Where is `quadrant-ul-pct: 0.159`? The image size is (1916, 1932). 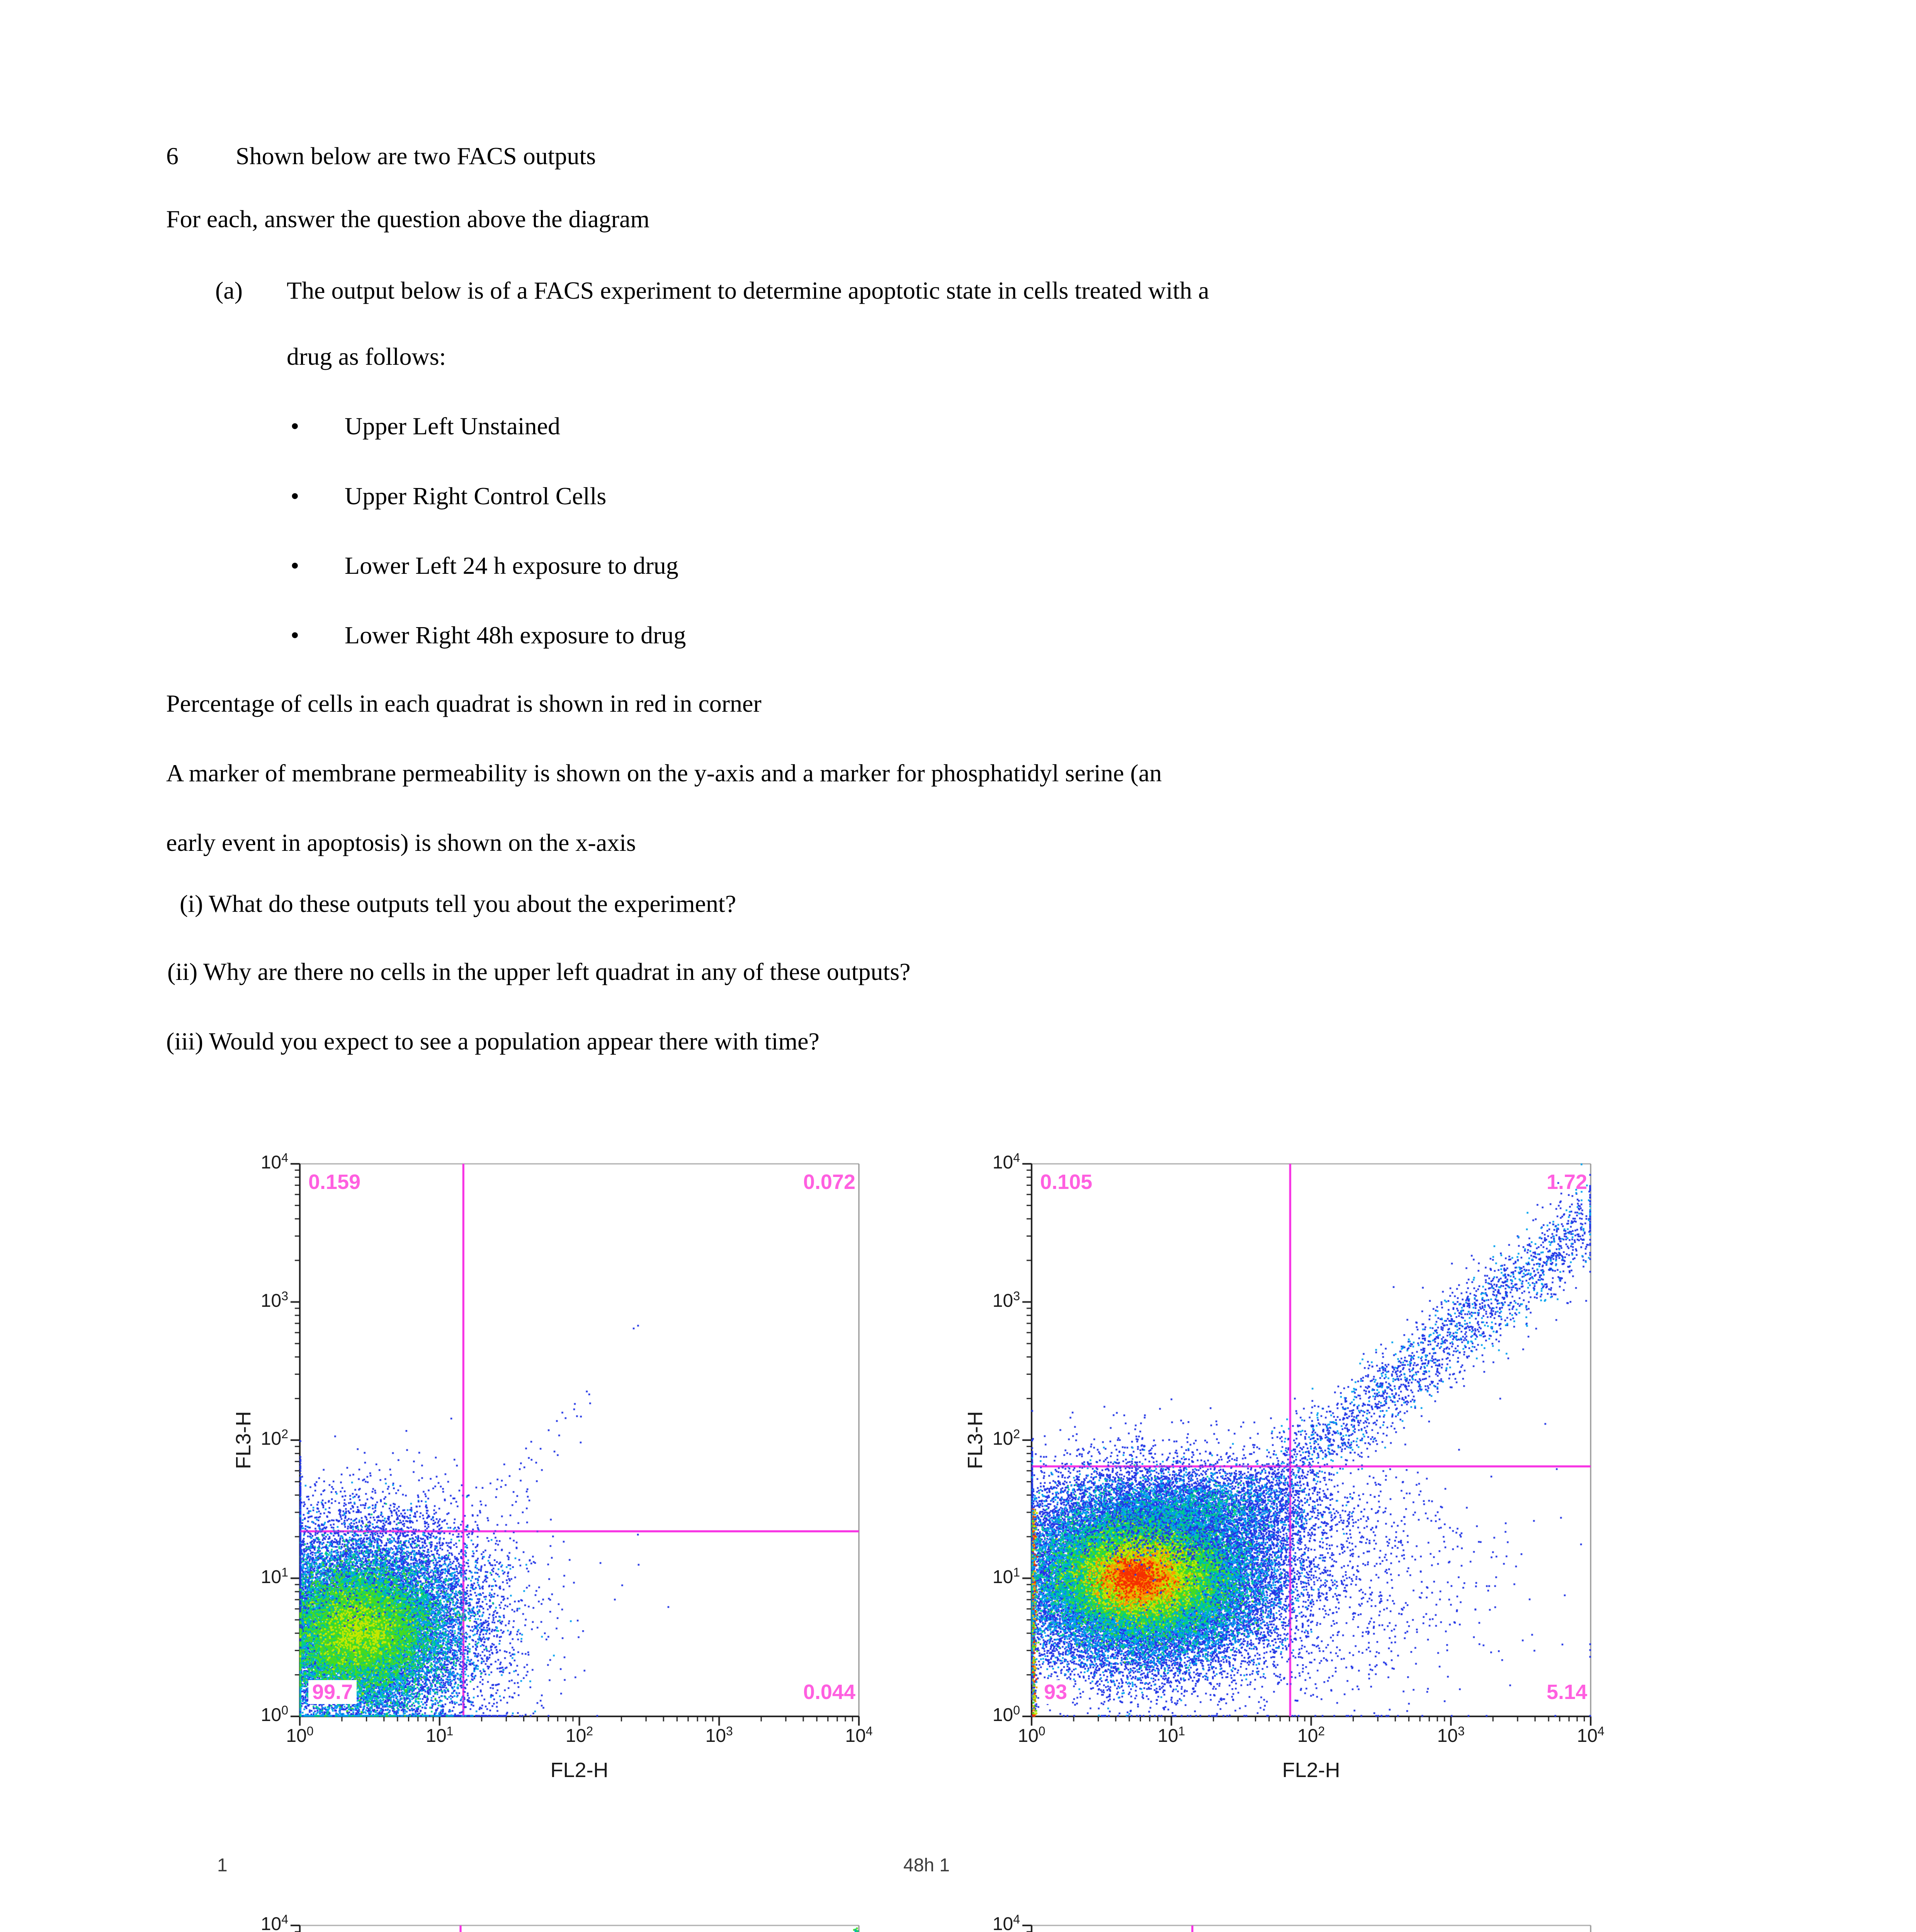
quadrant-ul-pct: 0.159 is located at coordinates (334, 1182).